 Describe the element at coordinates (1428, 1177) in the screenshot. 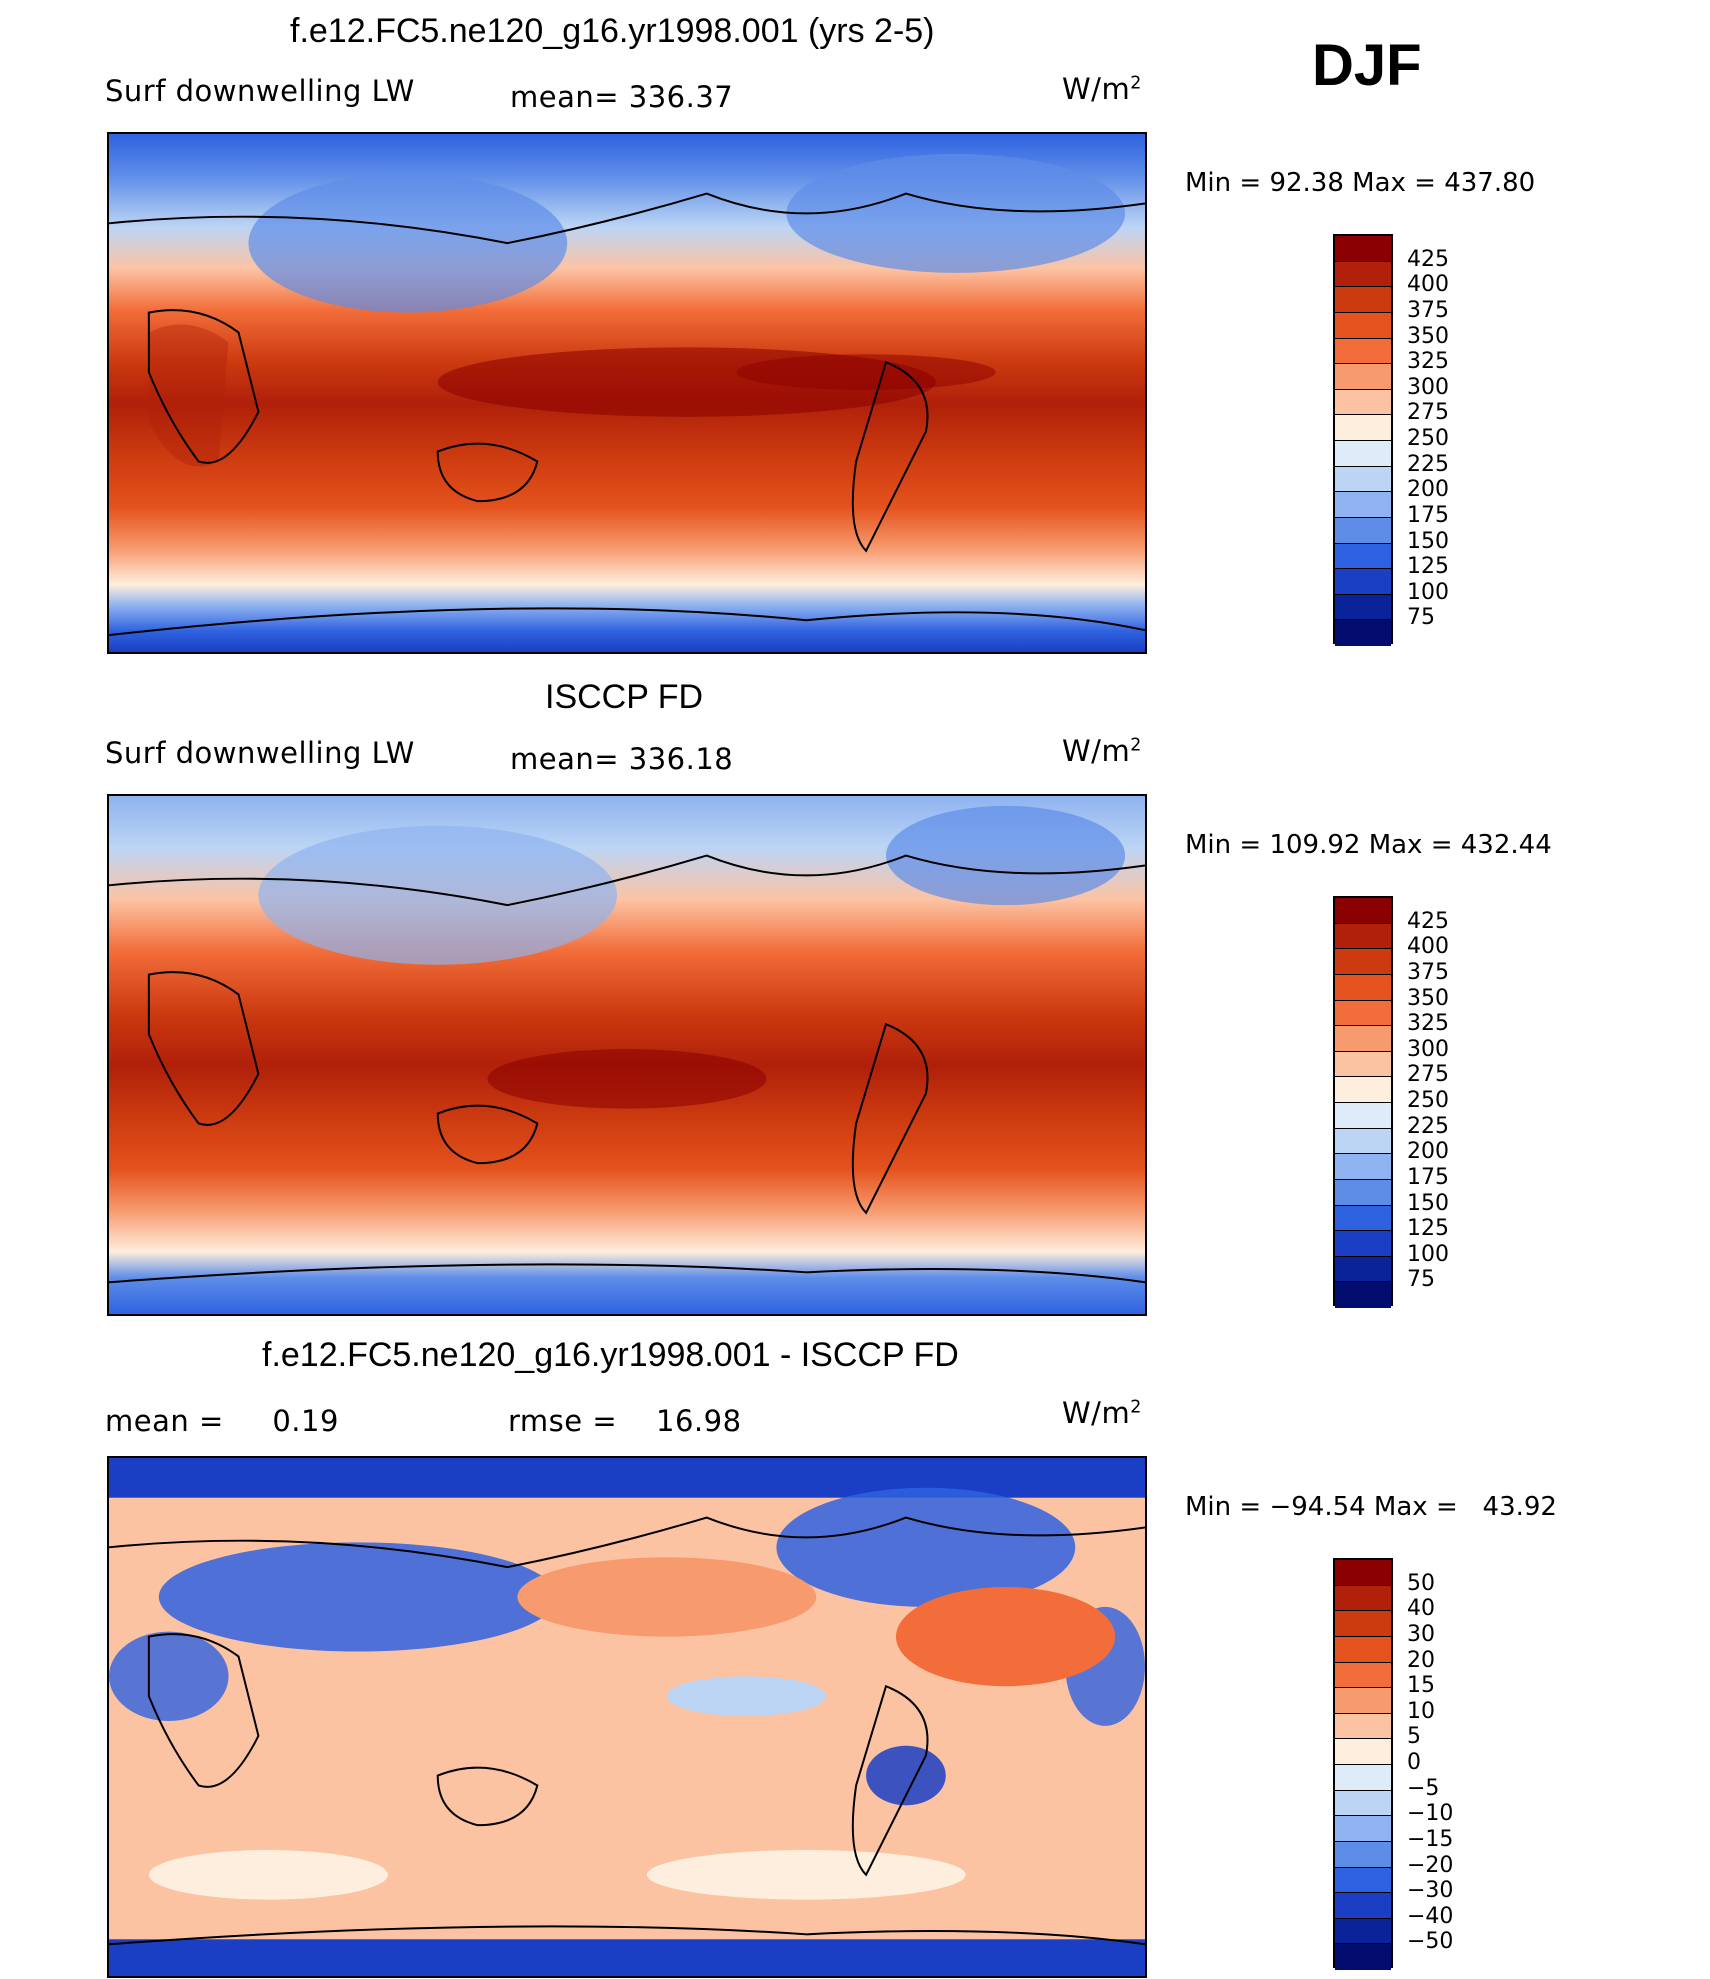

I see `colorbar-label: 175` at that location.